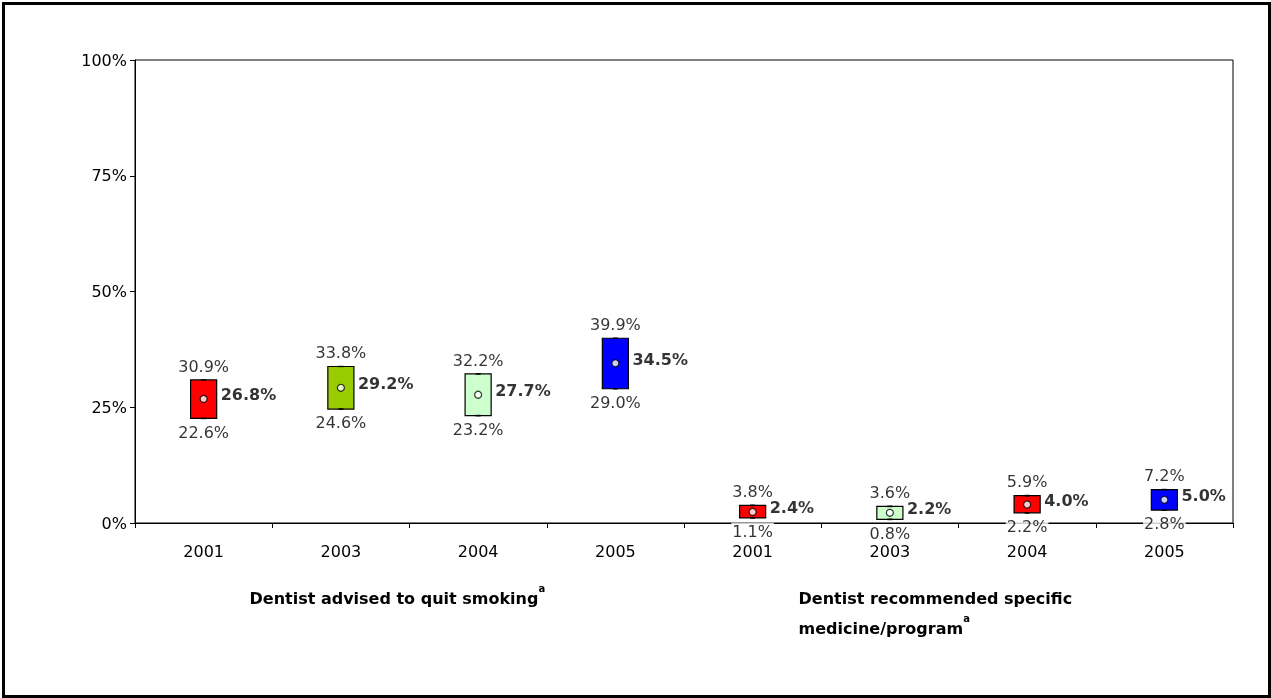 This screenshot has width=1271, height=698. I want to click on data-label: 33.8%, so click(341, 353).